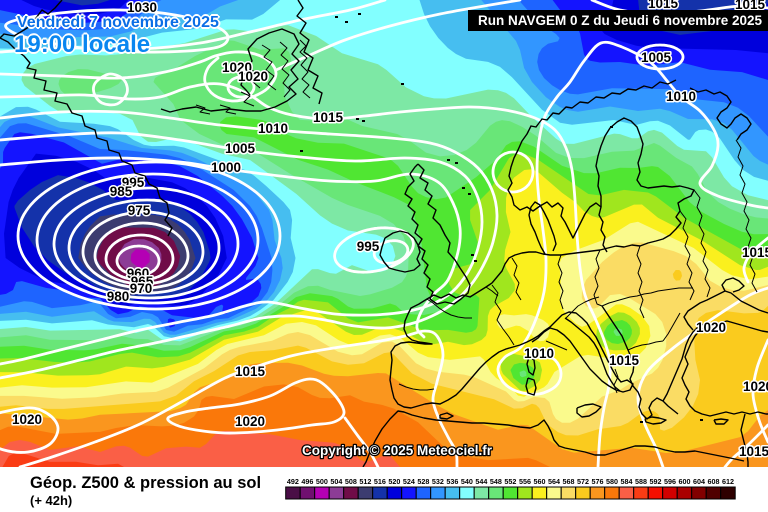 This screenshot has height=512, width=768. Describe the element at coordinates (394, 481) in the screenshot. I see `svg-text: 520` at that location.